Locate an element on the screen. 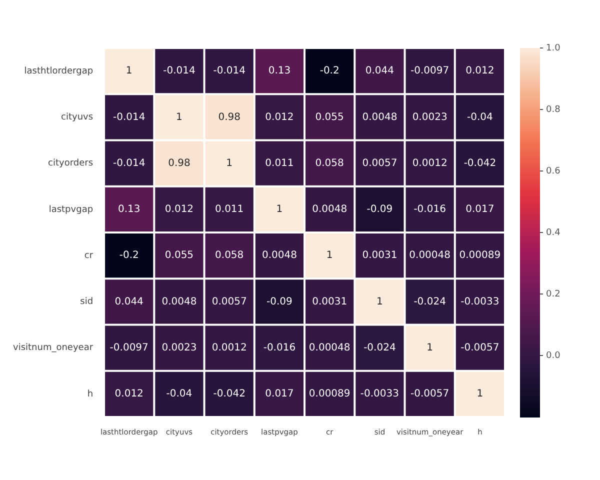  color-bar-label: 1.0 is located at coordinates (553, 48).